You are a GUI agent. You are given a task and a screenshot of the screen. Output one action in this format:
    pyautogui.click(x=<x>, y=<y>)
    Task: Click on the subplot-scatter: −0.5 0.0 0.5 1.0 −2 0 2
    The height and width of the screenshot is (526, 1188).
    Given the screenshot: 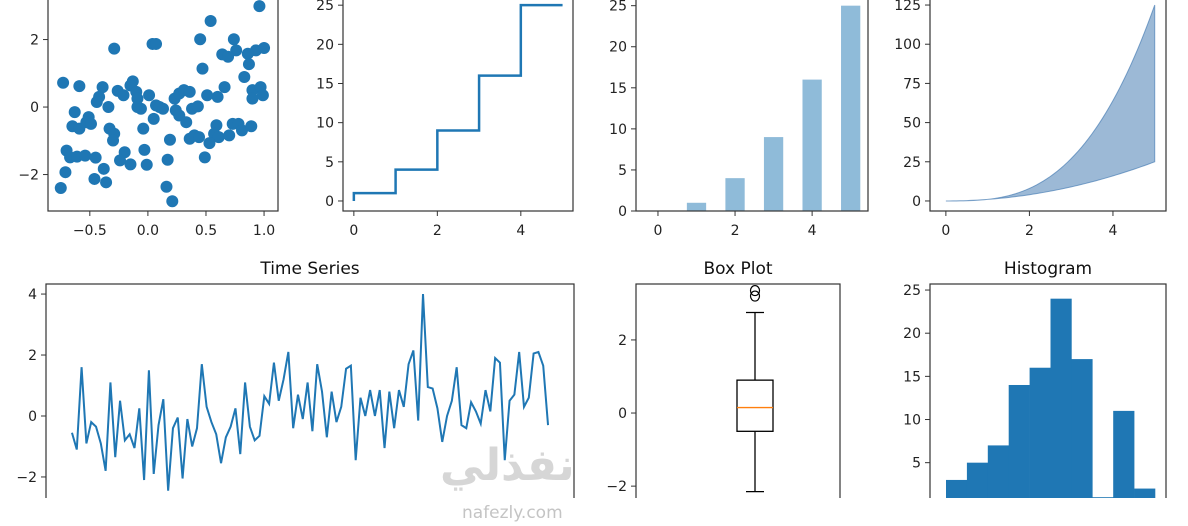 What is the action you would take?
    pyautogui.click(x=148, y=119)
    